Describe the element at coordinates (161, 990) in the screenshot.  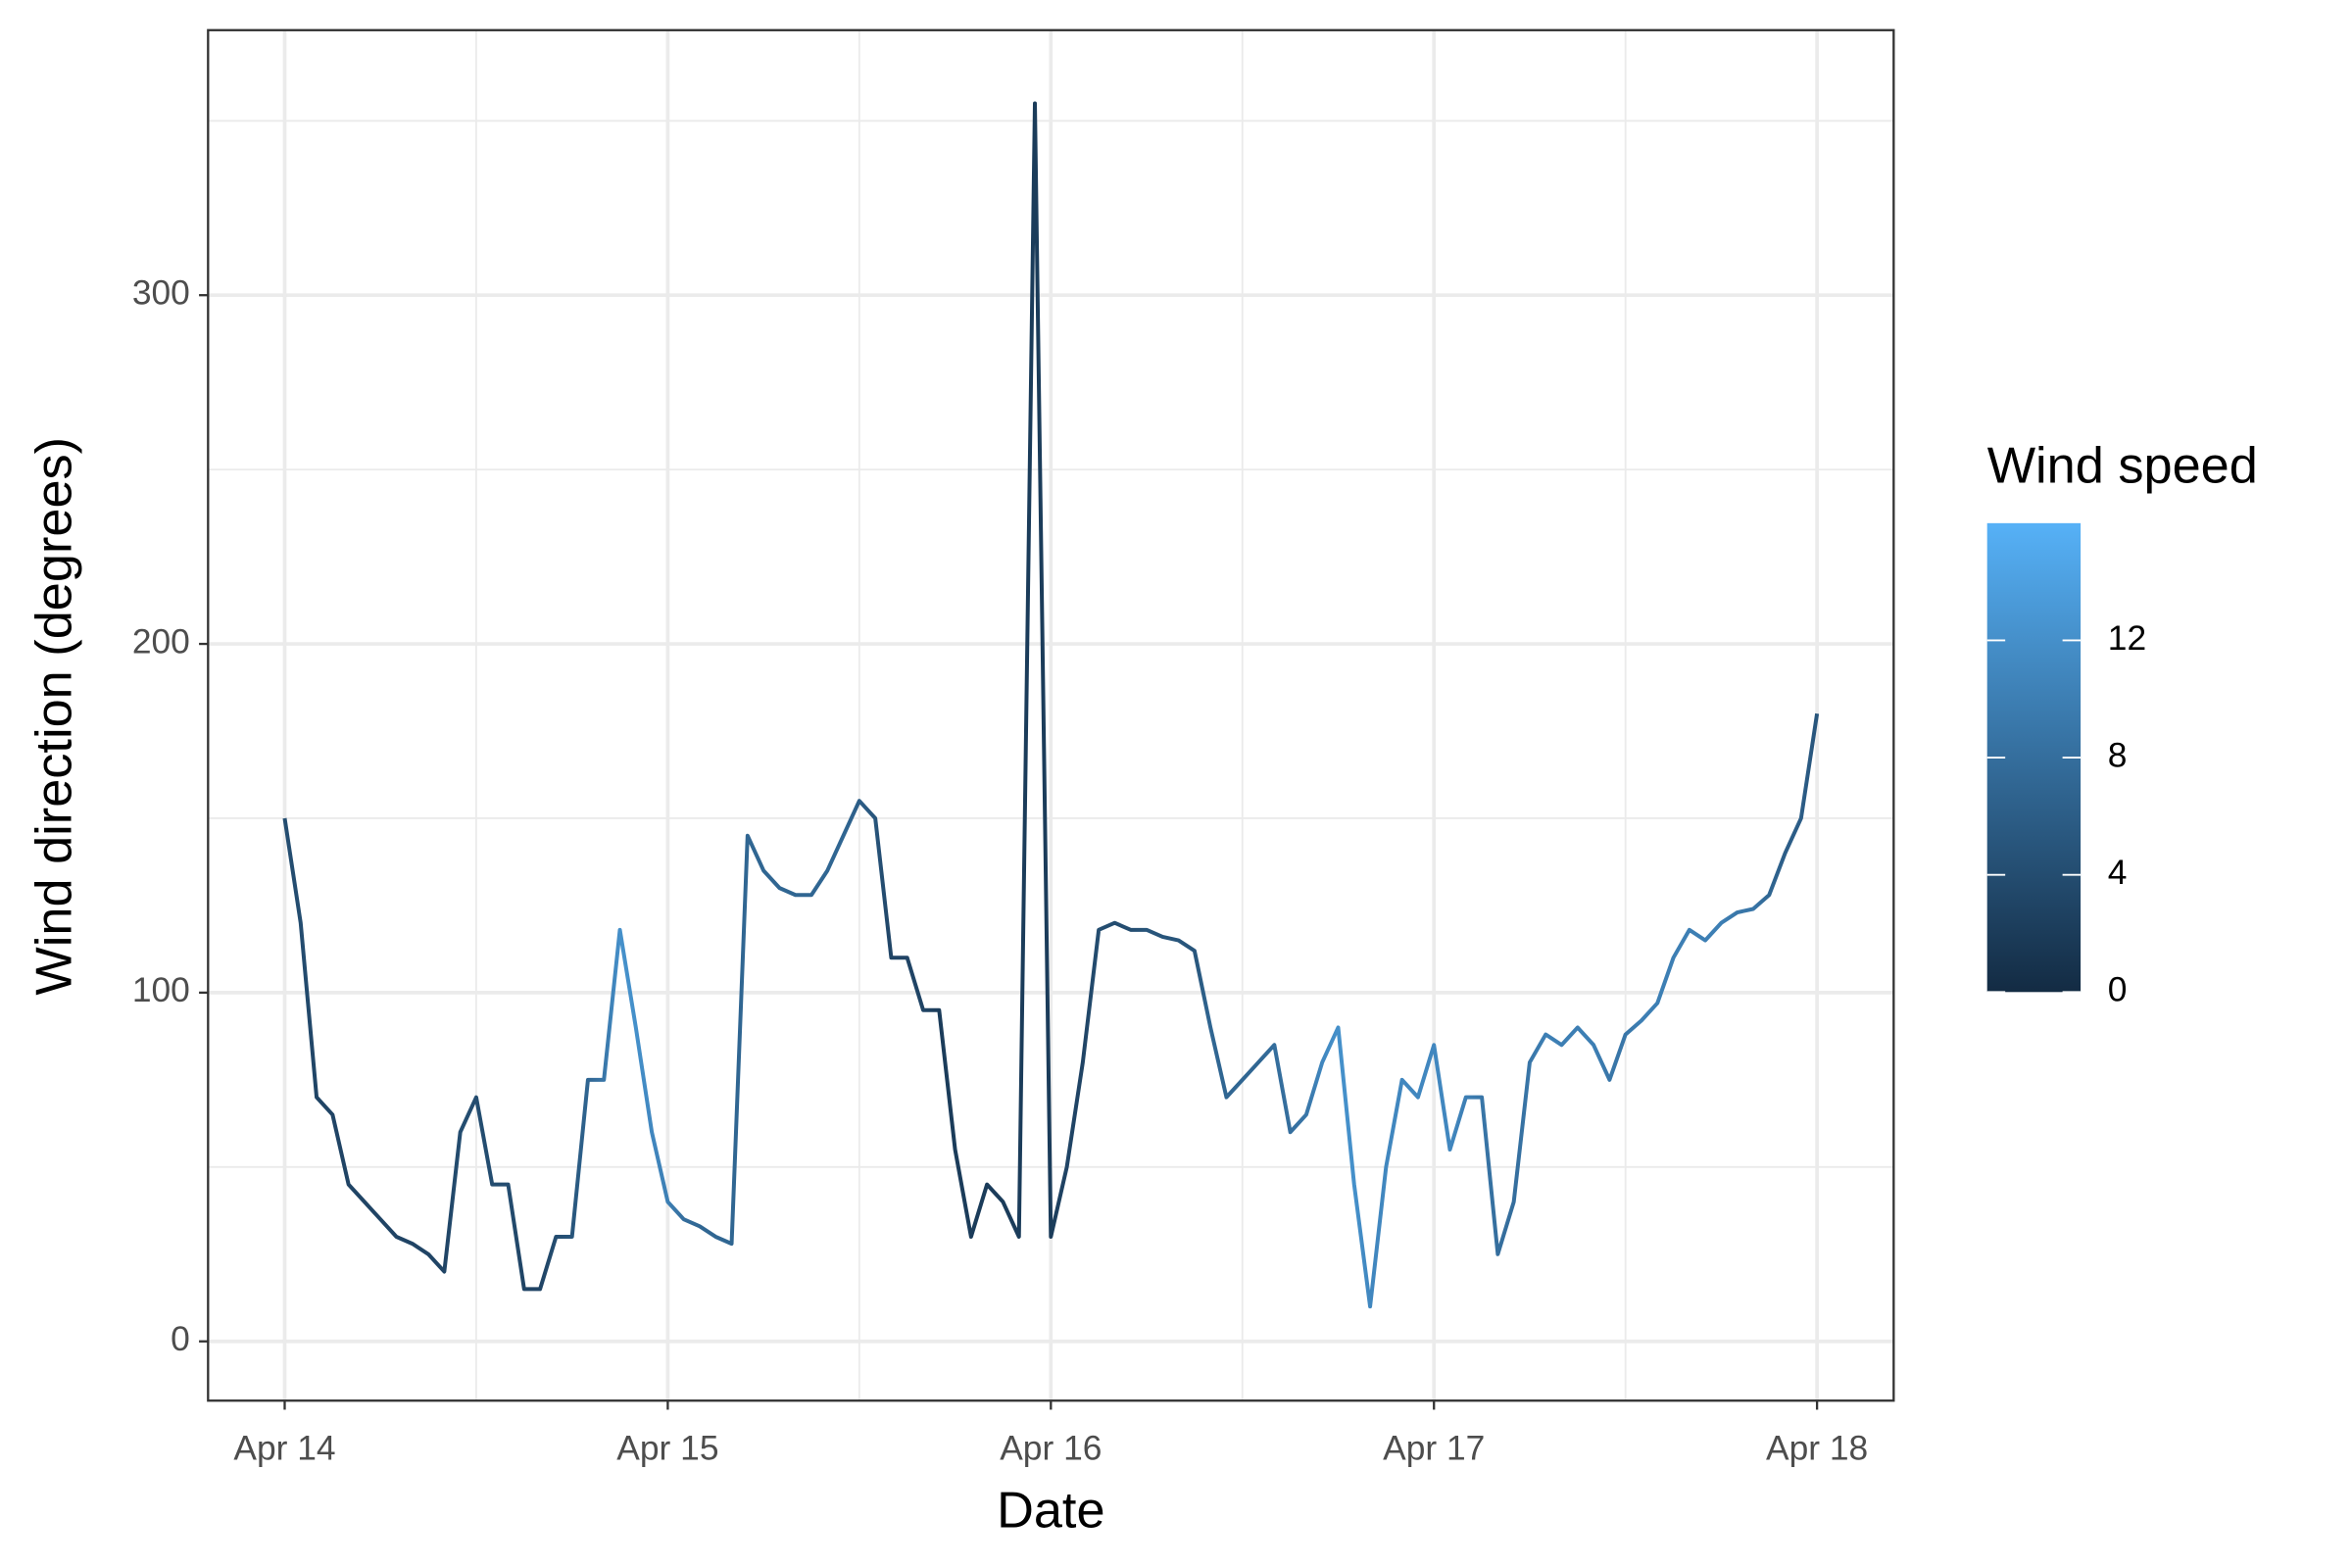
I see `y-tick-label: 100` at that location.